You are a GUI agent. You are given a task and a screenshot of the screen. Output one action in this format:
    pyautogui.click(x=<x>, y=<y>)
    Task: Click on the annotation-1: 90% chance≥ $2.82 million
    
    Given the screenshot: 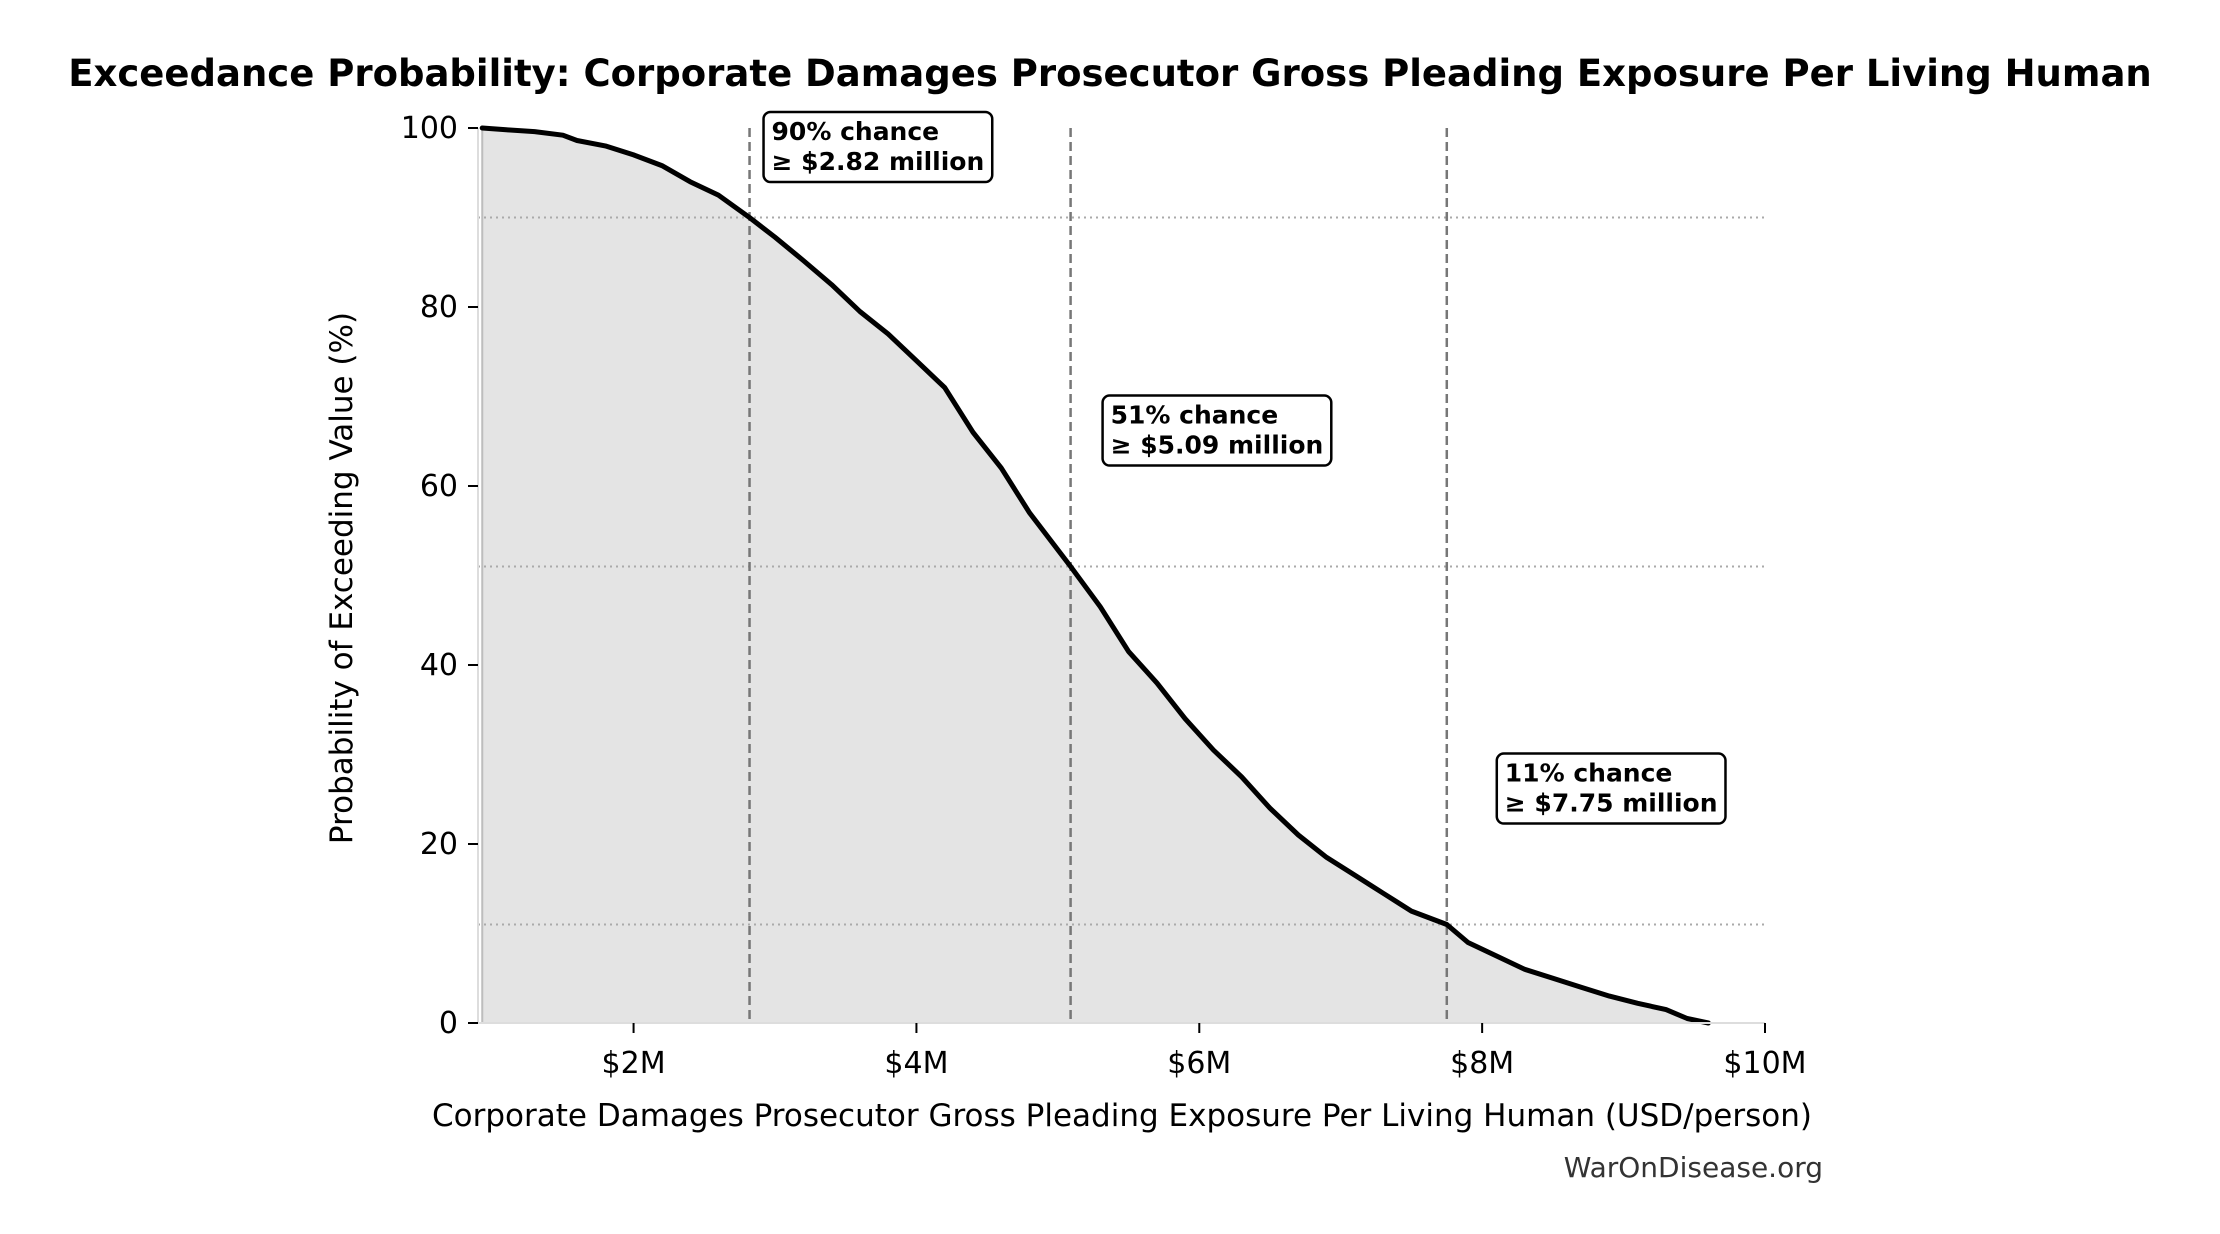 What is the action you would take?
    pyautogui.click(x=878, y=147)
    